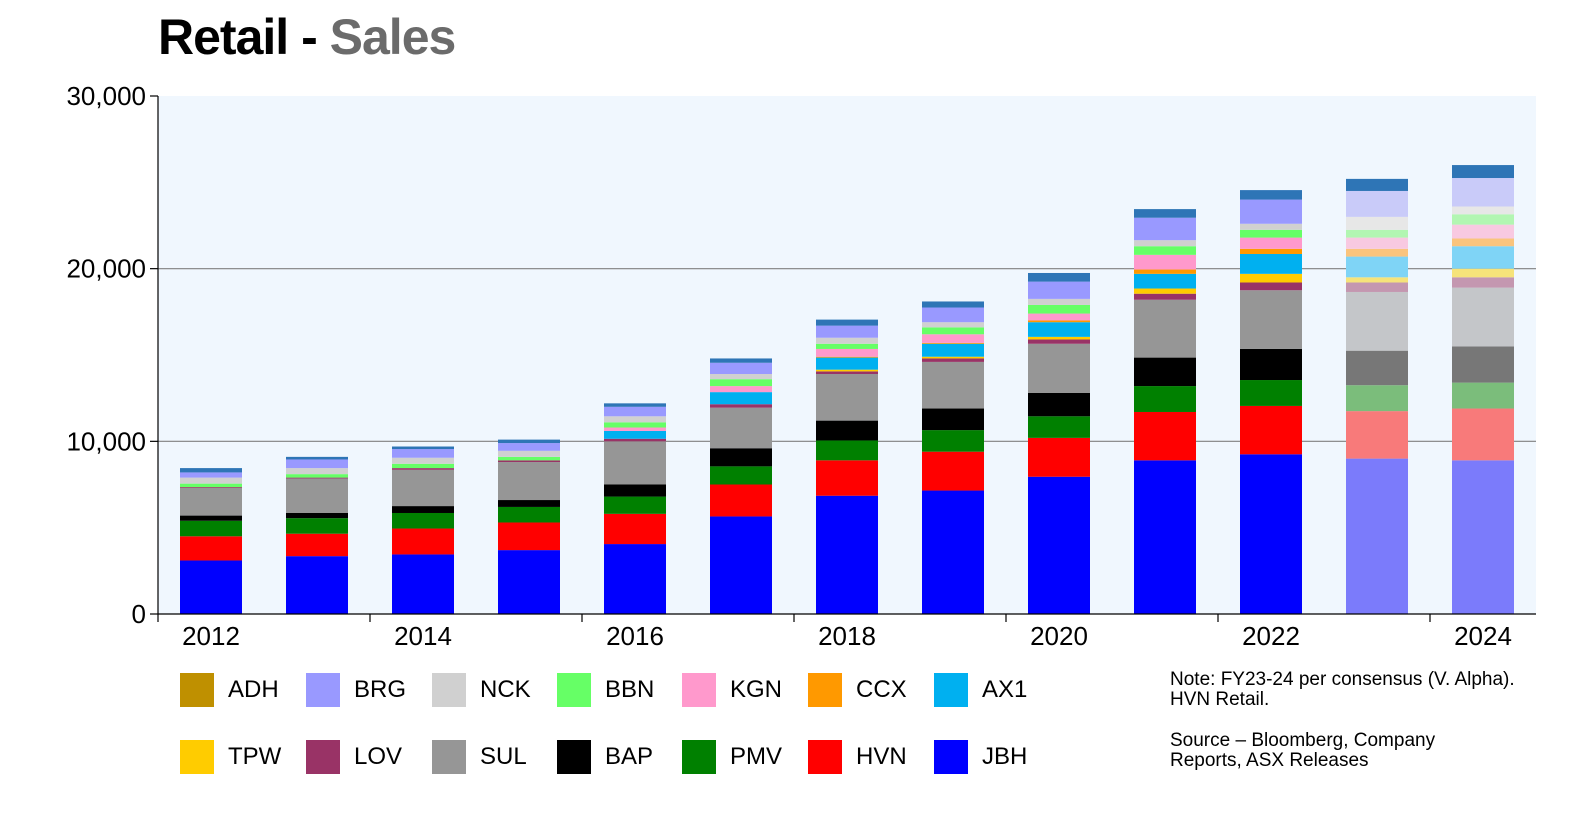 This screenshot has width=1587, height=820. What do you see at coordinates (1059, 341) in the screenshot?
I see `bar-segment-lov-2020` at bounding box center [1059, 341].